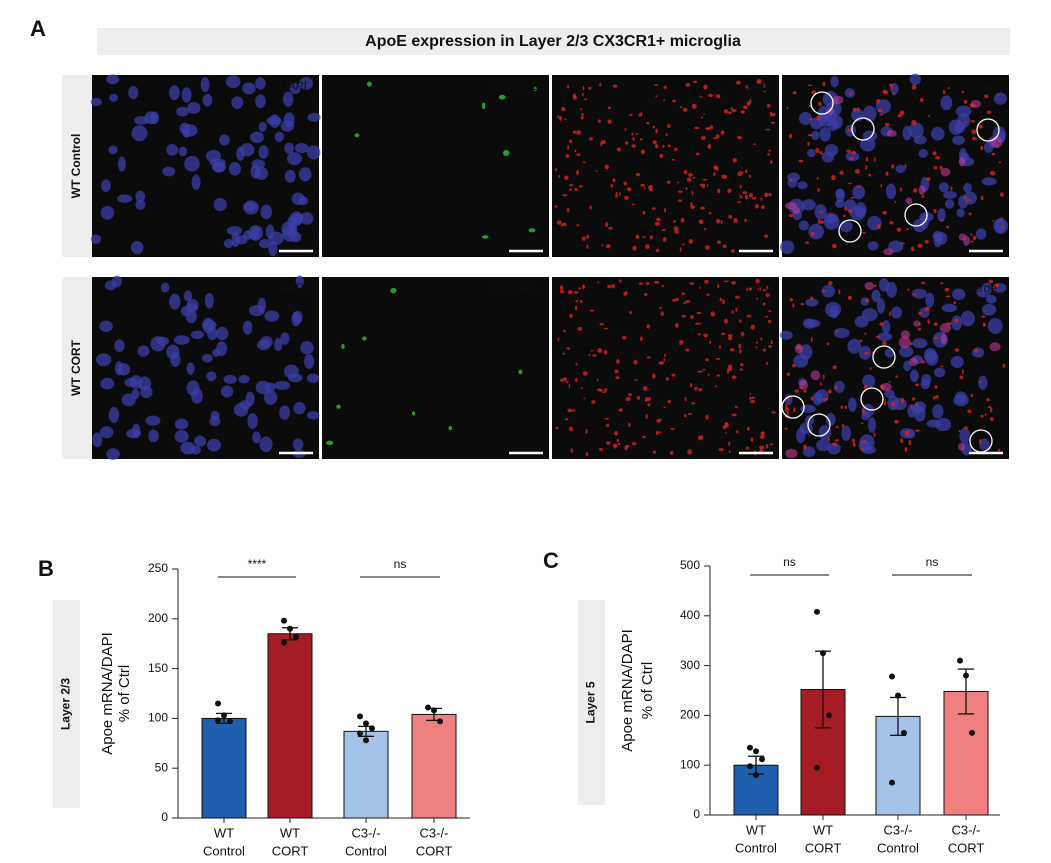 The image size is (1051, 863). What do you see at coordinates (988, 130) in the screenshot?
I see `microglia-marker` at bounding box center [988, 130].